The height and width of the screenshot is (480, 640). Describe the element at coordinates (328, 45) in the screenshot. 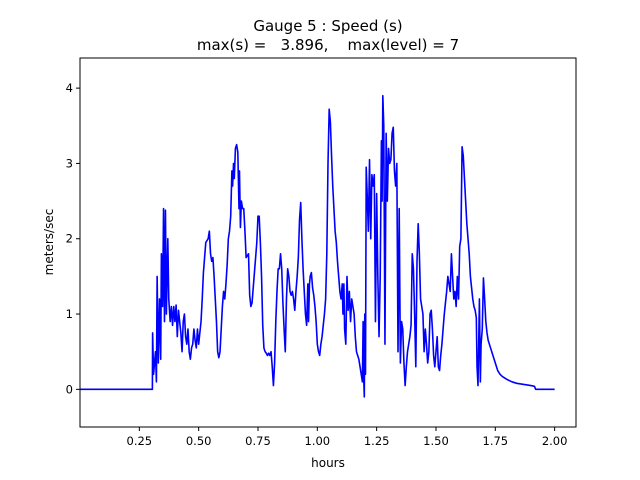

I see `chart-subtitle: max(s) = 3.896, max(level) = 7` at that location.